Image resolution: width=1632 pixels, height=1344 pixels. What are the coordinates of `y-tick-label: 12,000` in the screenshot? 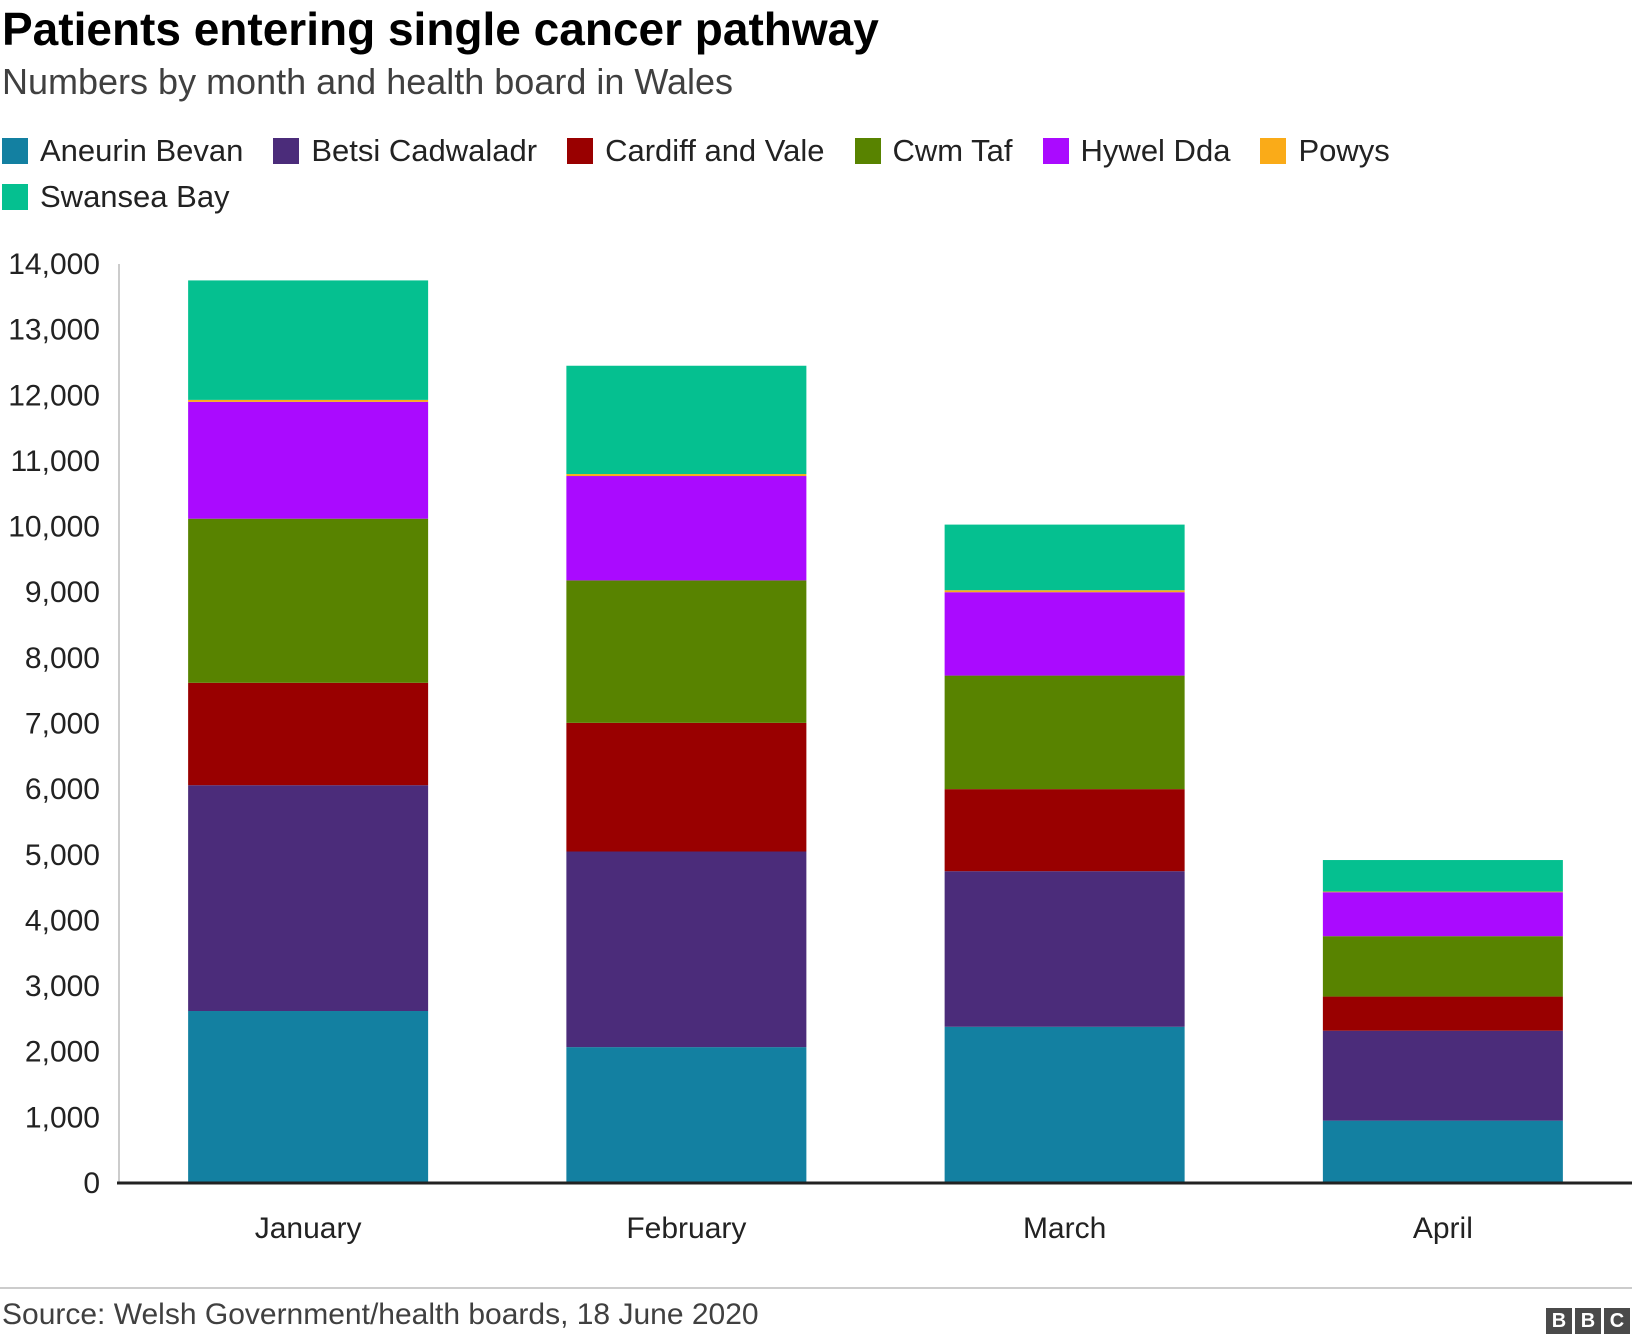 It's located at (54, 395).